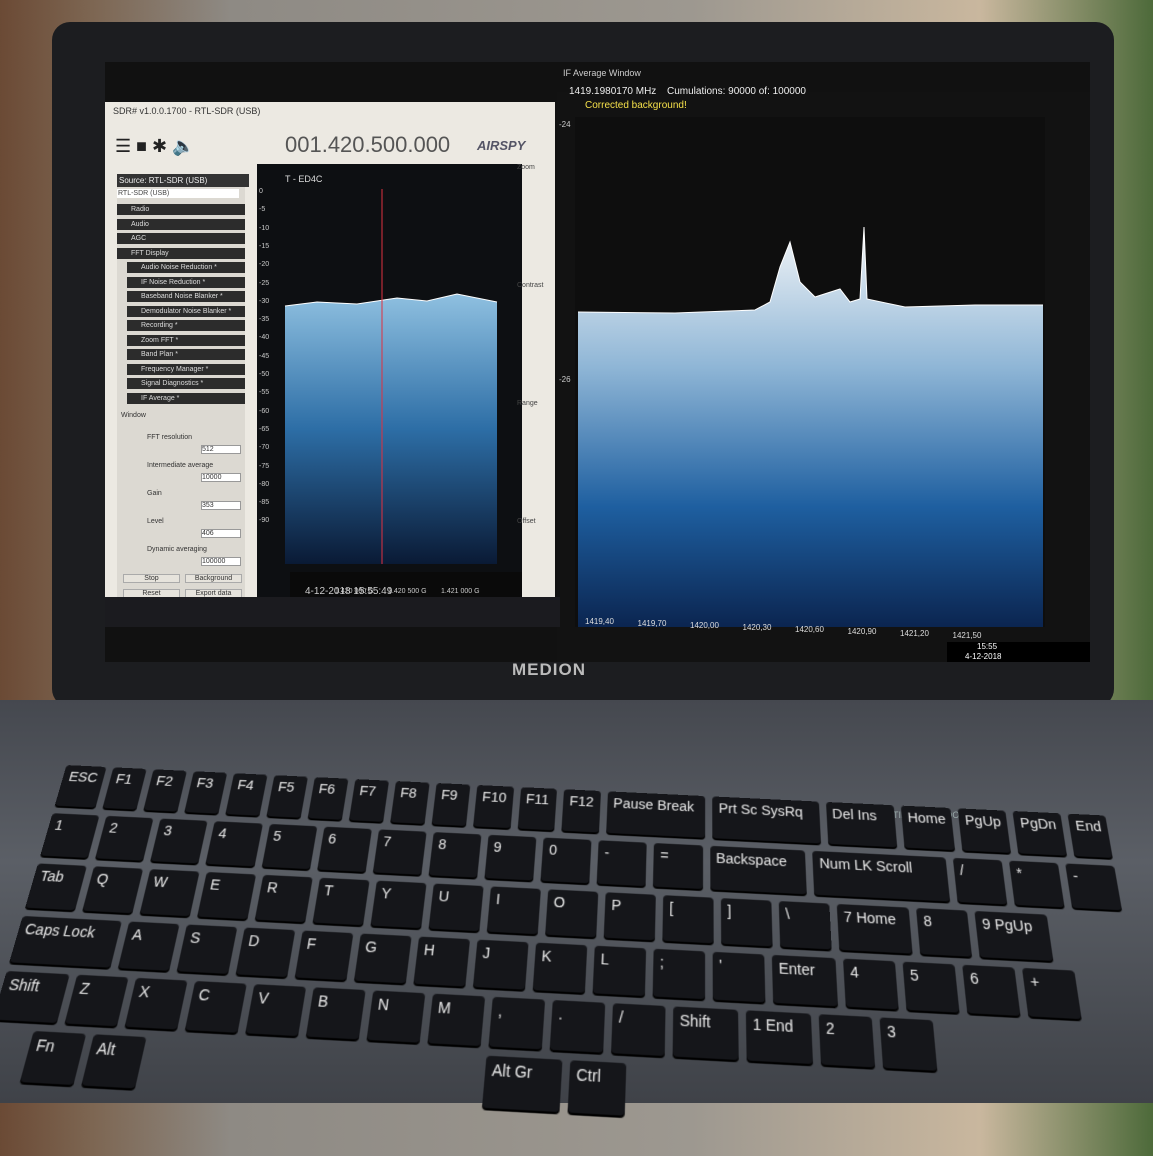 The height and width of the screenshot is (1156, 1153). What do you see at coordinates (221, 561) in the screenshot?
I see `field-value: 100000` at bounding box center [221, 561].